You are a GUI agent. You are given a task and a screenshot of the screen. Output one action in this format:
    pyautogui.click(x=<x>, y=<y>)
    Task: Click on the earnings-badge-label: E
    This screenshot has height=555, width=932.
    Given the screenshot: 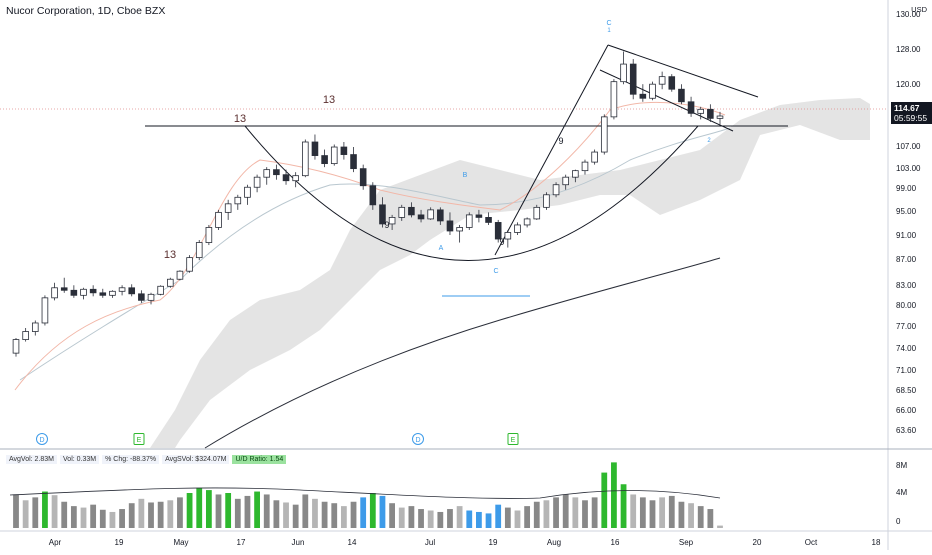 What is the action you would take?
    pyautogui.click(x=513, y=440)
    